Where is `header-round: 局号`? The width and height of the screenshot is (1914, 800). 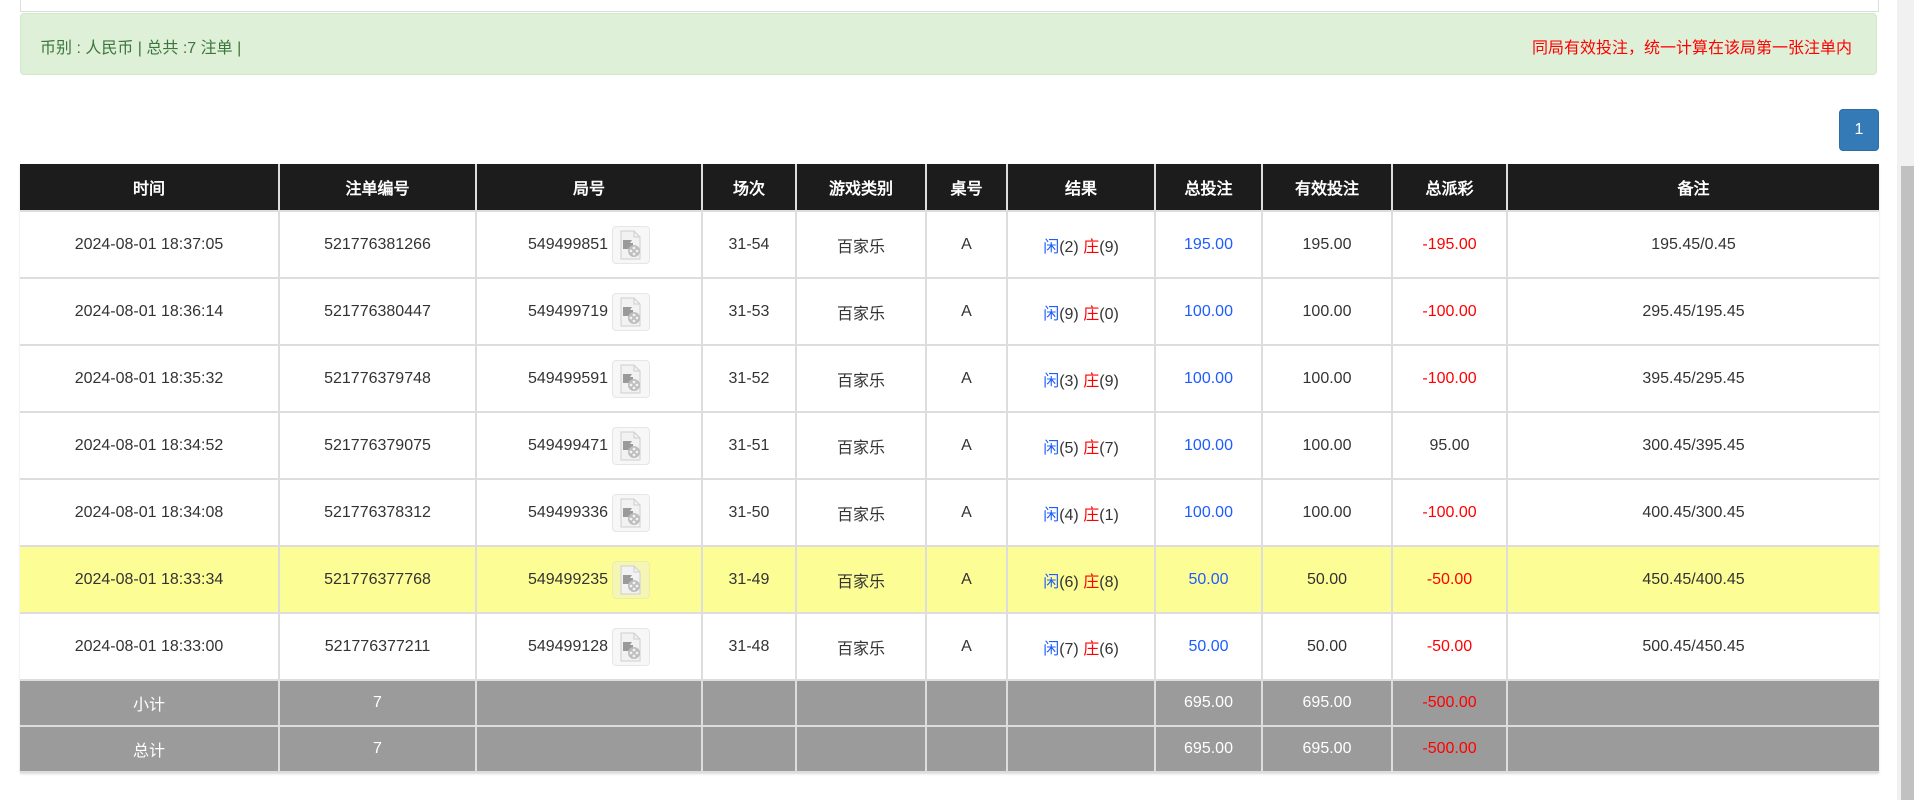
header-round: 局号 is located at coordinates (589, 187).